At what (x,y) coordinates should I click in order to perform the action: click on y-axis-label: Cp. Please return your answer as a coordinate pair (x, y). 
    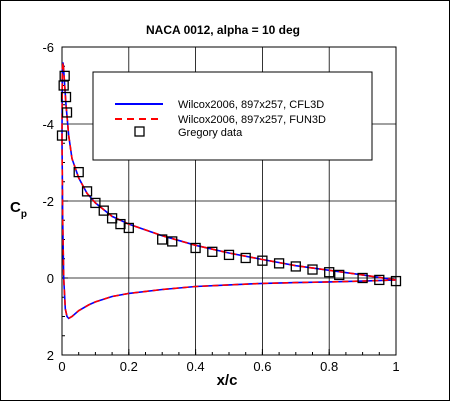
    Looking at the image, I should click on (18, 209).